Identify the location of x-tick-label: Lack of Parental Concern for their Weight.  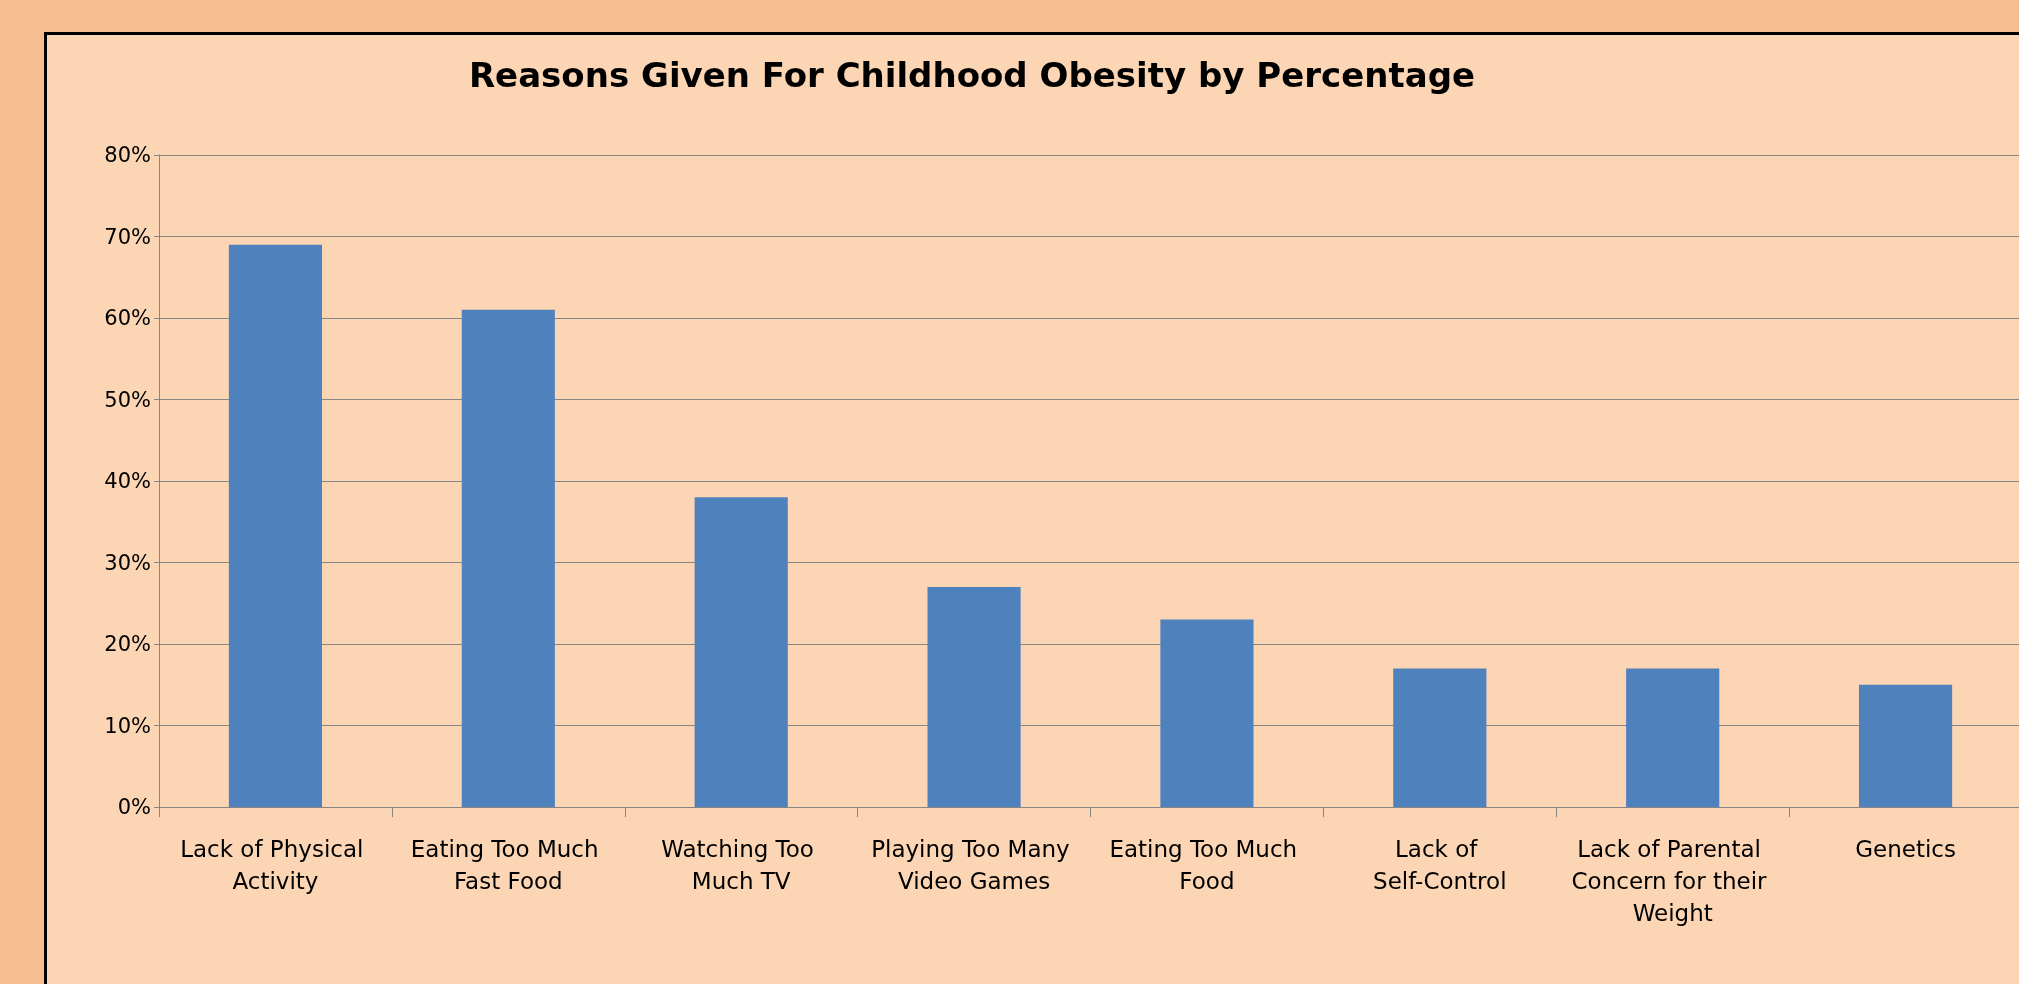
(1672, 881).